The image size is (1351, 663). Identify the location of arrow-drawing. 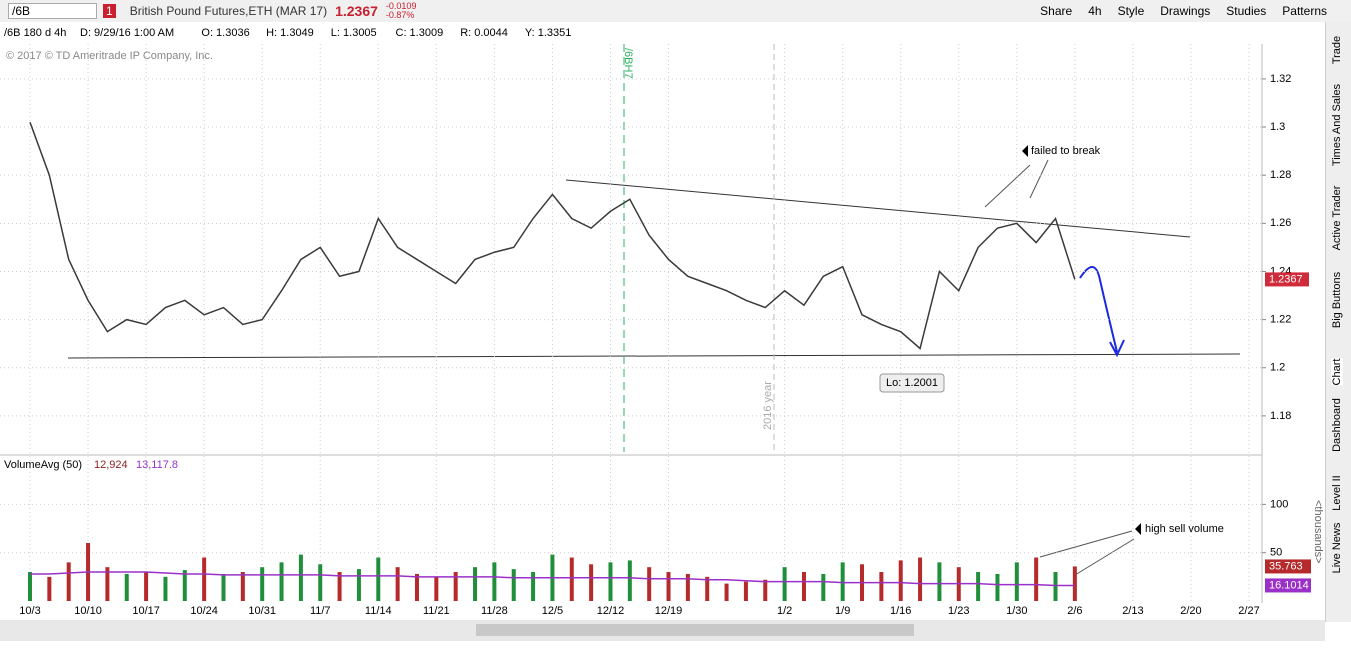
(1102, 311).